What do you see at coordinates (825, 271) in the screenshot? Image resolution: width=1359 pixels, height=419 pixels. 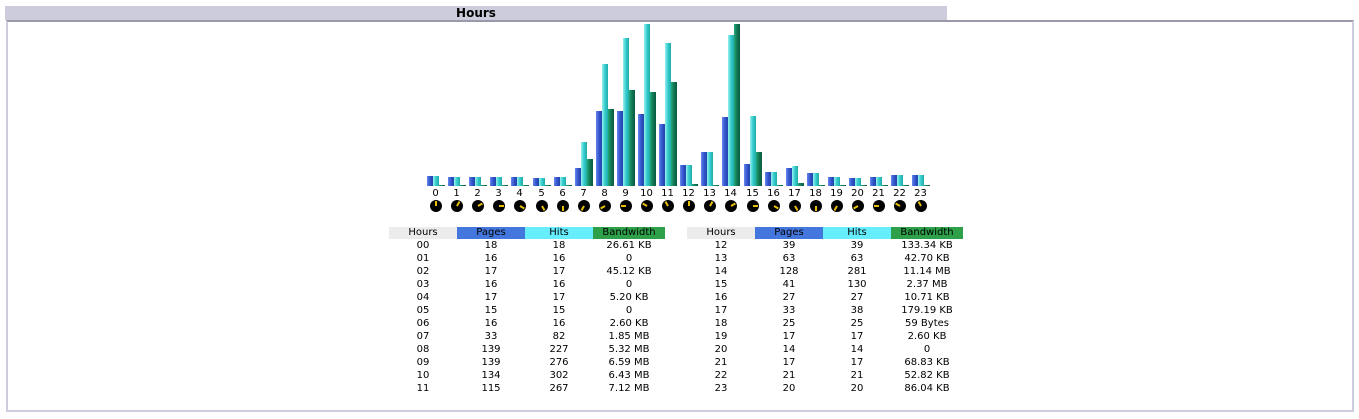 I see `table-row: 14 128 281 11.14 MB` at bounding box center [825, 271].